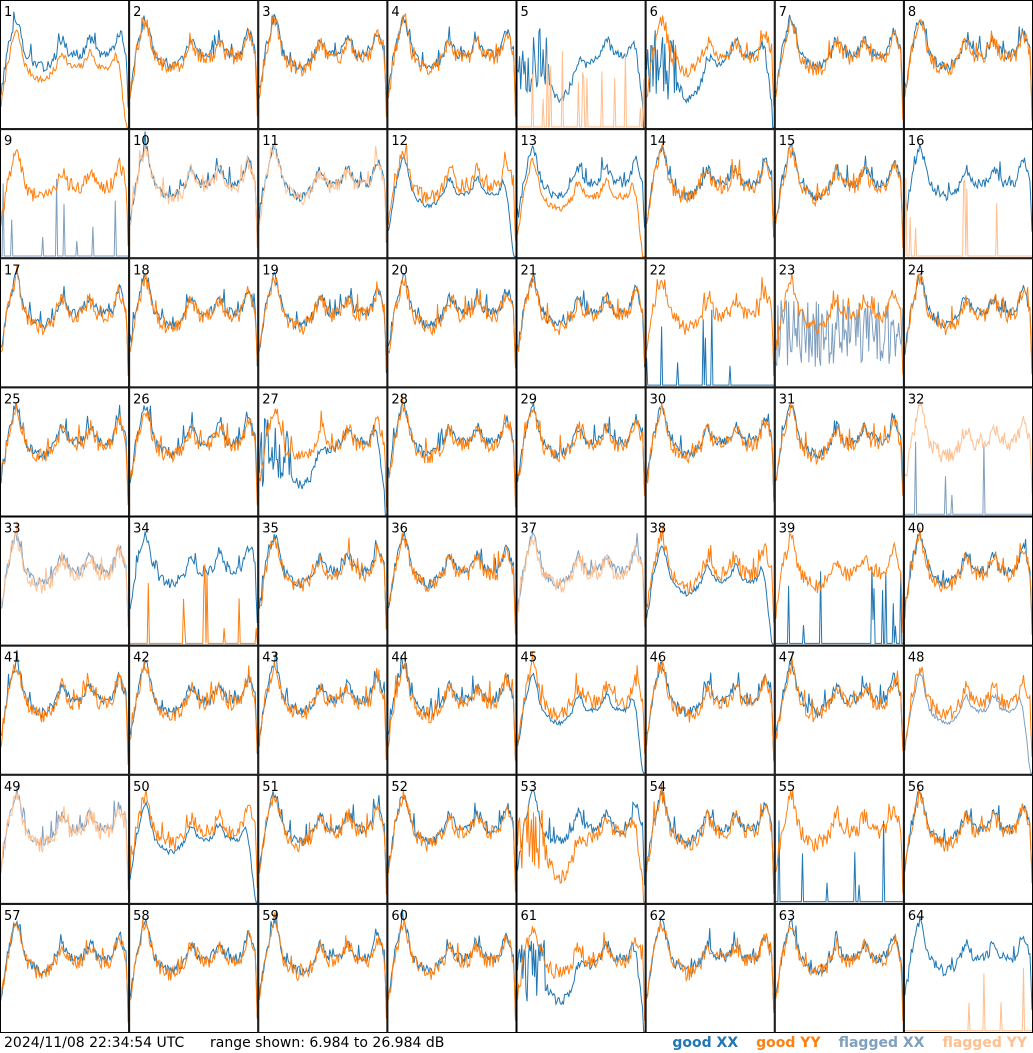  What do you see at coordinates (710, 452) in the screenshot?
I see `panel-30: 30` at bounding box center [710, 452].